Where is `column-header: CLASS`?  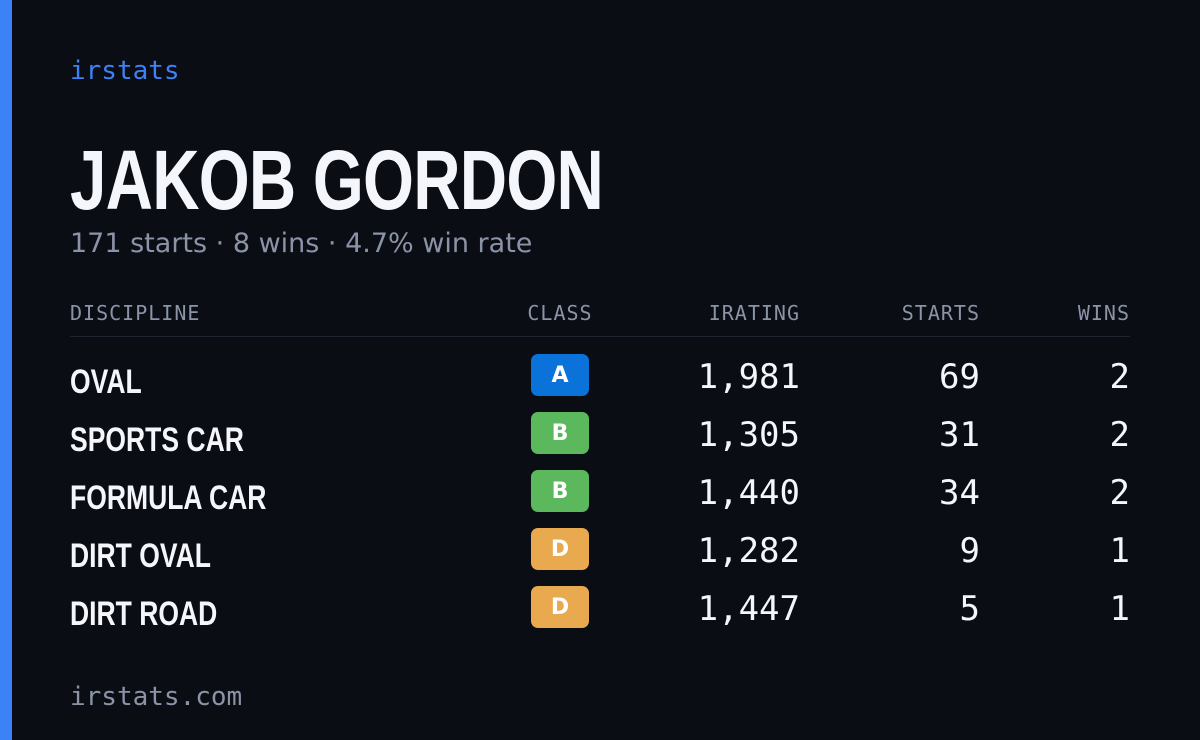 column-header: CLASS is located at coordinates (560, 313).